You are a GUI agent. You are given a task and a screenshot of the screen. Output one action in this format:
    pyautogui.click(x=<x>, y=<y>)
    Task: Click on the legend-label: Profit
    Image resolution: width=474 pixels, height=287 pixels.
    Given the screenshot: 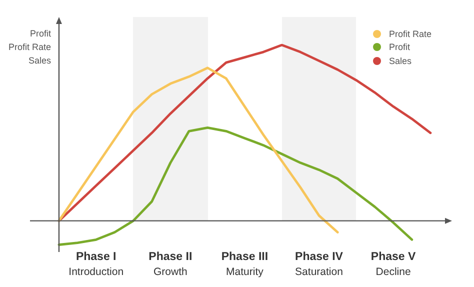 What is the action you would take?
    pyautogui.click(x=399, y=47)
    